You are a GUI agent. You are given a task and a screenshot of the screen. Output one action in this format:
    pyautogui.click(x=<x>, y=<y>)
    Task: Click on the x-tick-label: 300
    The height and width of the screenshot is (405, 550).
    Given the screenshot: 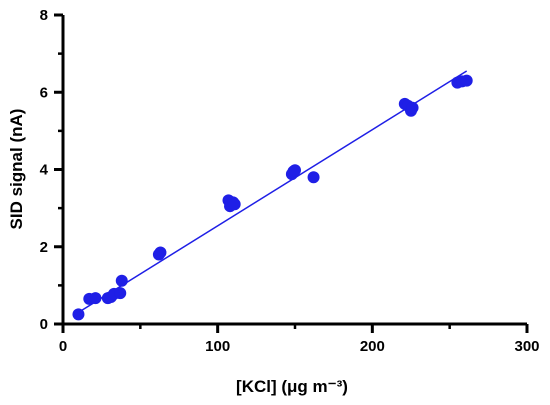 What is the action you would take?
    pyautogui.click(x=526, y=346)
    